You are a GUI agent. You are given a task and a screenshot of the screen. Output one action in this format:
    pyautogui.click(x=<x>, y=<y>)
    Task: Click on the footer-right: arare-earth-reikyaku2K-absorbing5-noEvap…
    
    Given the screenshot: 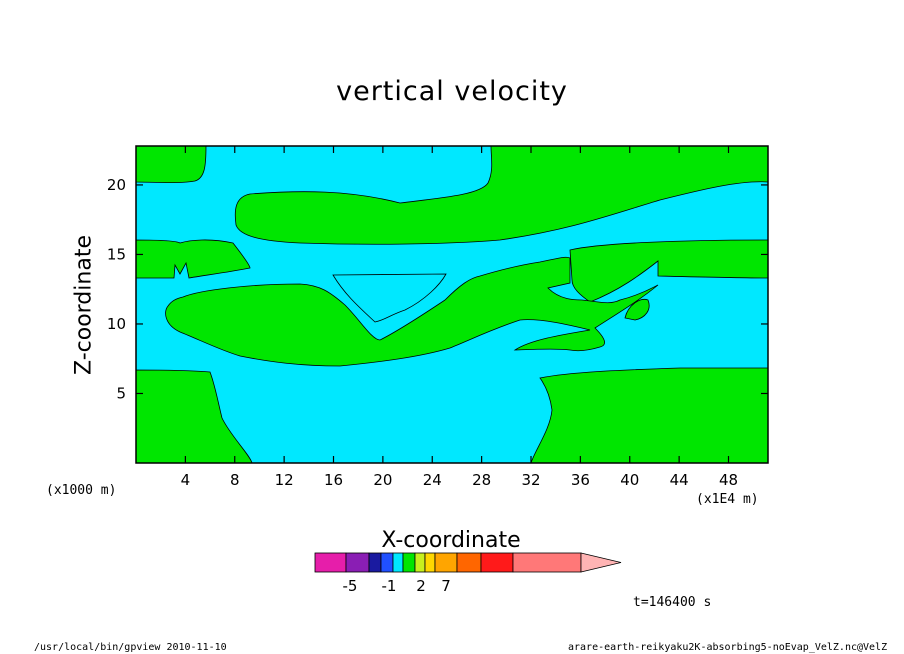 What is the action you would take?
    pyautogui.click(x=728, y=647)
    